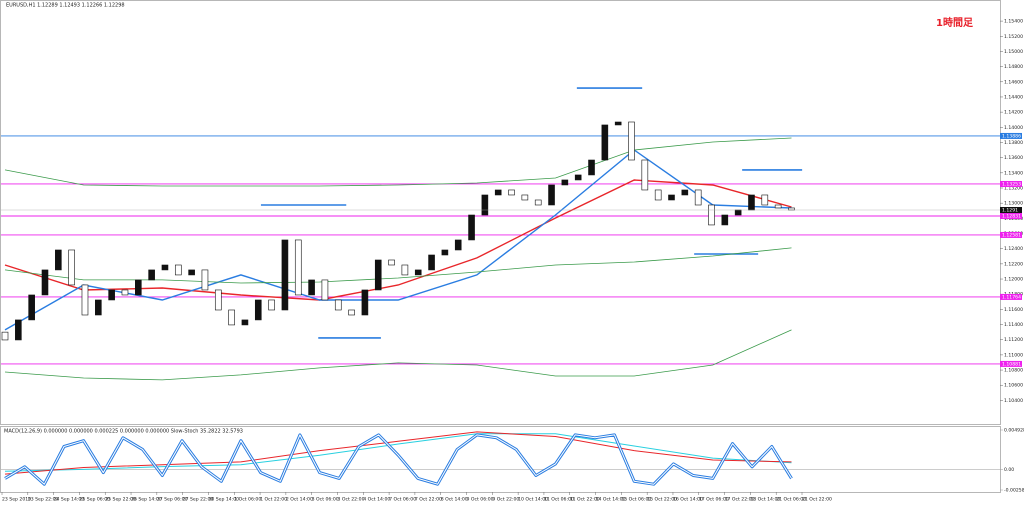 Image resolution: width=1024 pixels, height=505 pixels. I want to click on y-tick-label: 1.15200, so click(1013, 37).